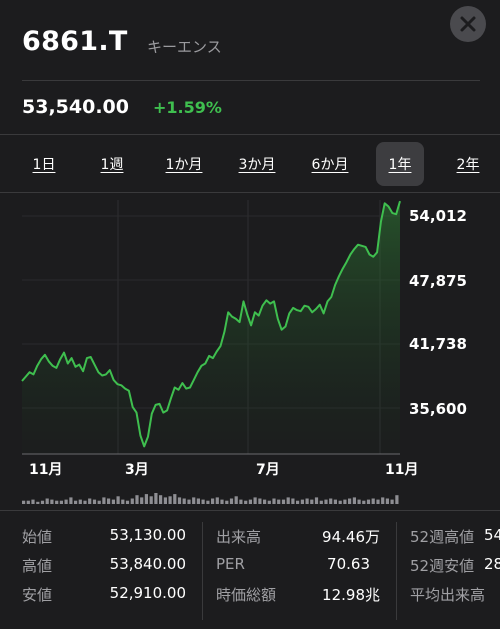  Describe the element at coordinates (246, 595) in the screenshot. I see `stat-label-market-cap: 時価総額` at that location.